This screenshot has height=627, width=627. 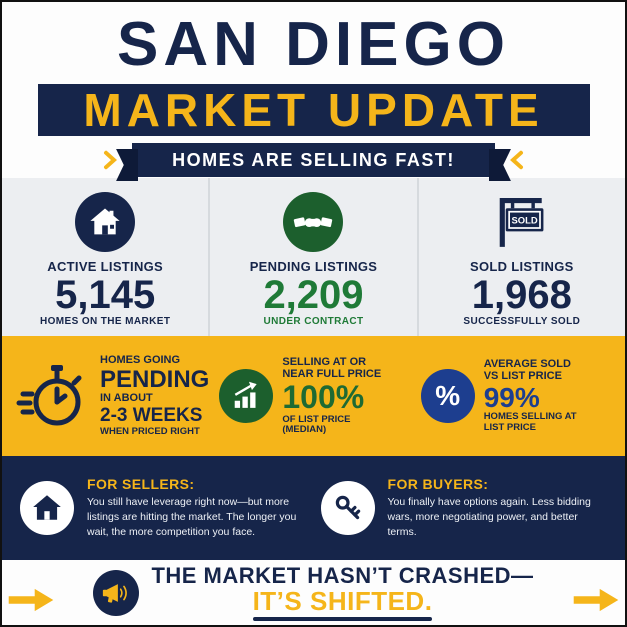 I want to click on banner-ribbon: HOMES ARE SELLING FAST!, so click(x=313, y=160).